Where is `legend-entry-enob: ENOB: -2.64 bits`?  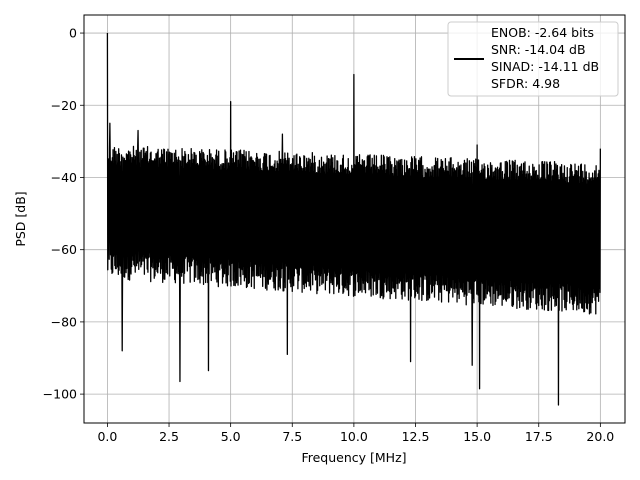 legend-entry-enob: ENOB: -2.64 bits is located at coordinates (542, 32).